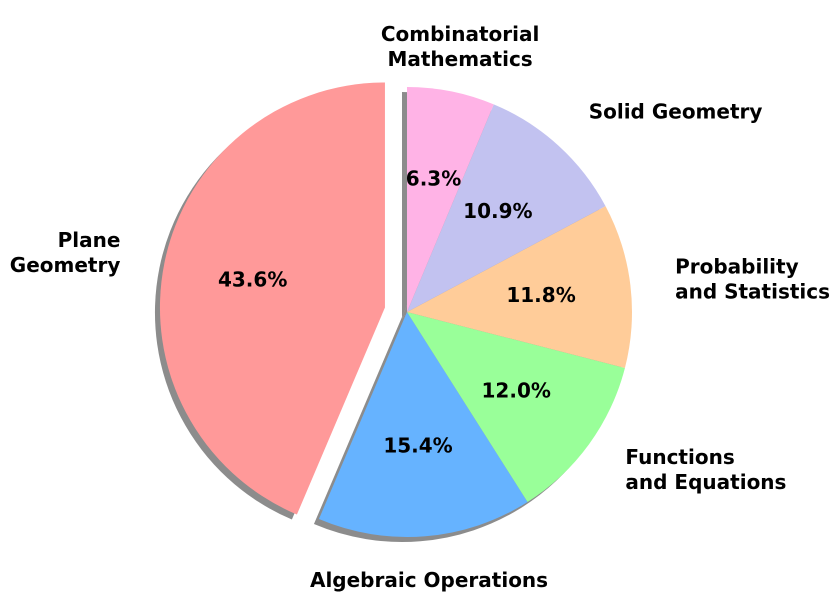  Describe the element at coordinates (460, 33) in the screenshot. I see `text-line: Combinatorial` at that location.